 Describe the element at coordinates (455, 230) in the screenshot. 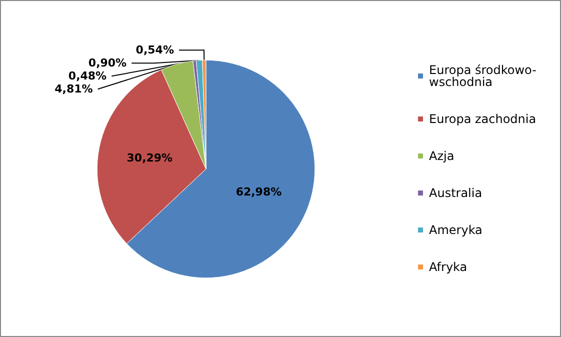

I see `legend-label: Ameryka` at that location.